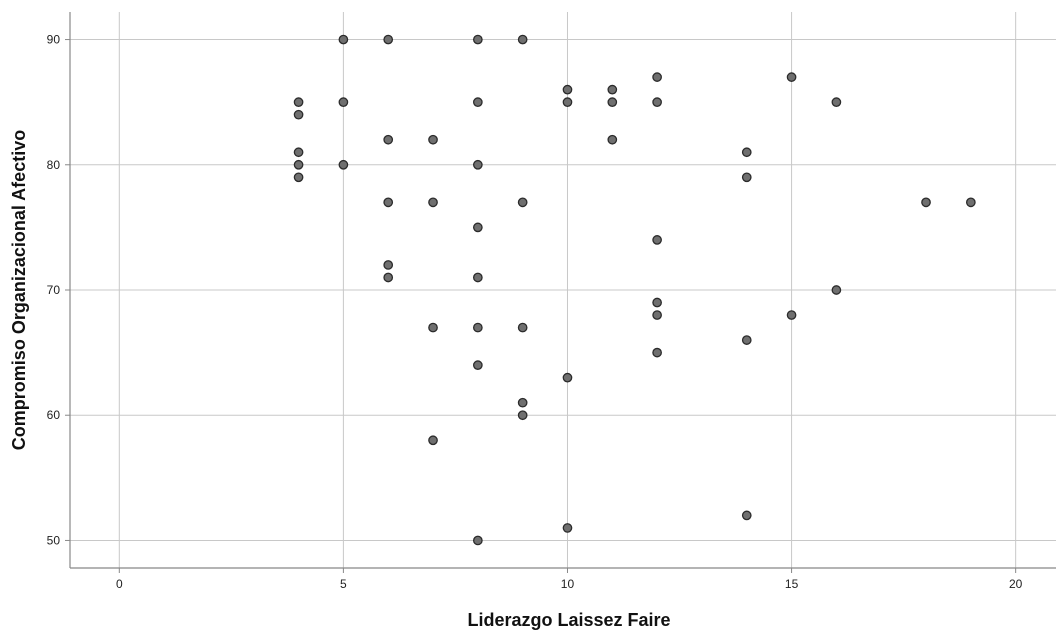 This screenshot has height=631, width=1058. I want to click on y-tick-label: 70, so click(54, 290).